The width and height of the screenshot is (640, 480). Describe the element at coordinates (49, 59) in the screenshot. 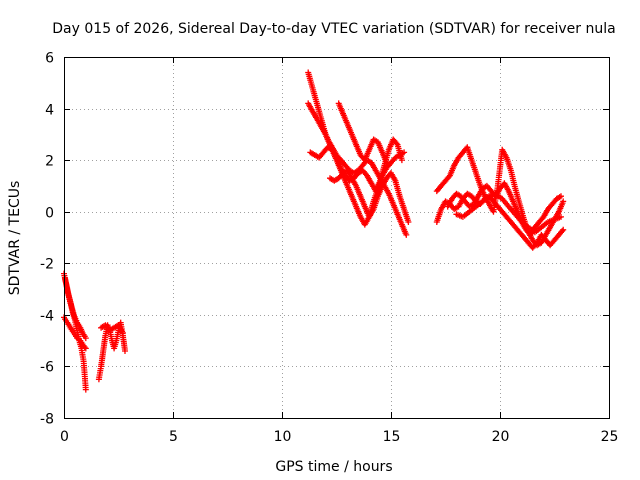

I see `y-tick-label: 6` at that location.